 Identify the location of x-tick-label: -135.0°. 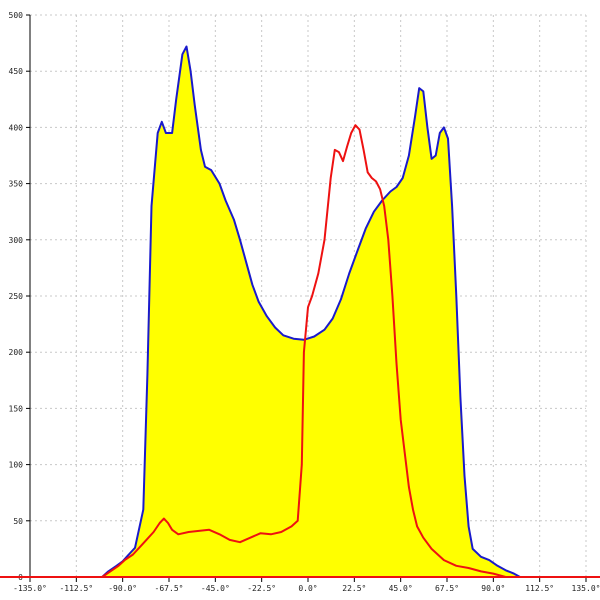
(30, 588).